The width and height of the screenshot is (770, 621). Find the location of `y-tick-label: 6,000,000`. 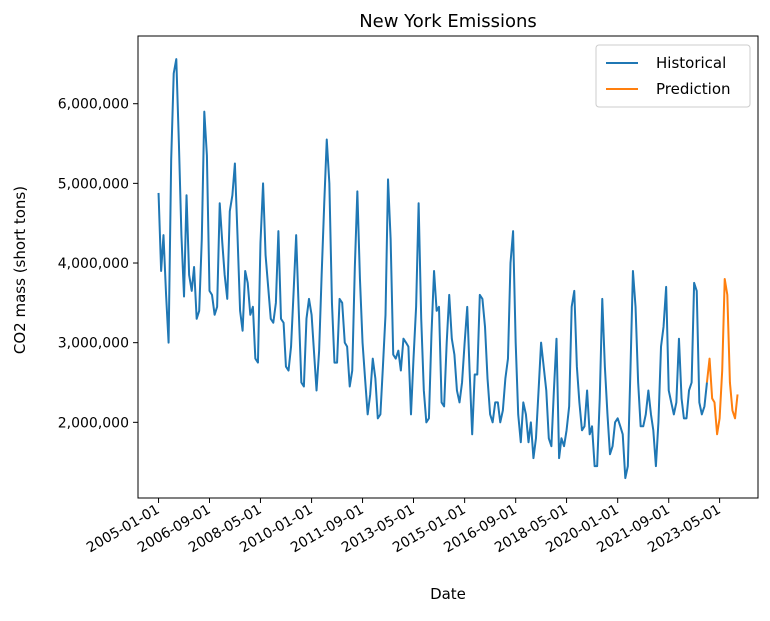

y-tick-label: 6,000,000 is located at coordinates (93, 105).